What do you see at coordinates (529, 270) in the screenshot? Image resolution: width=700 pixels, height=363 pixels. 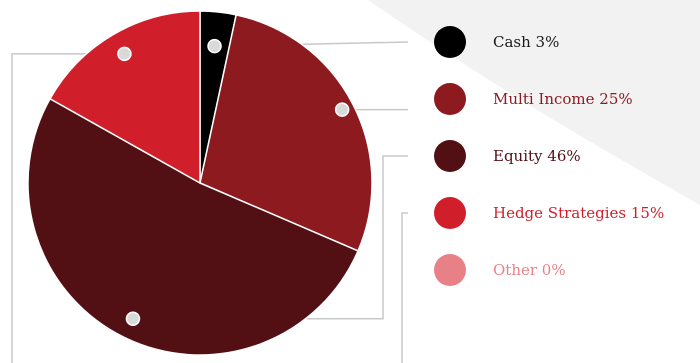 I see `legend-label-4: Other 0%` at bounding box center [529, 270].